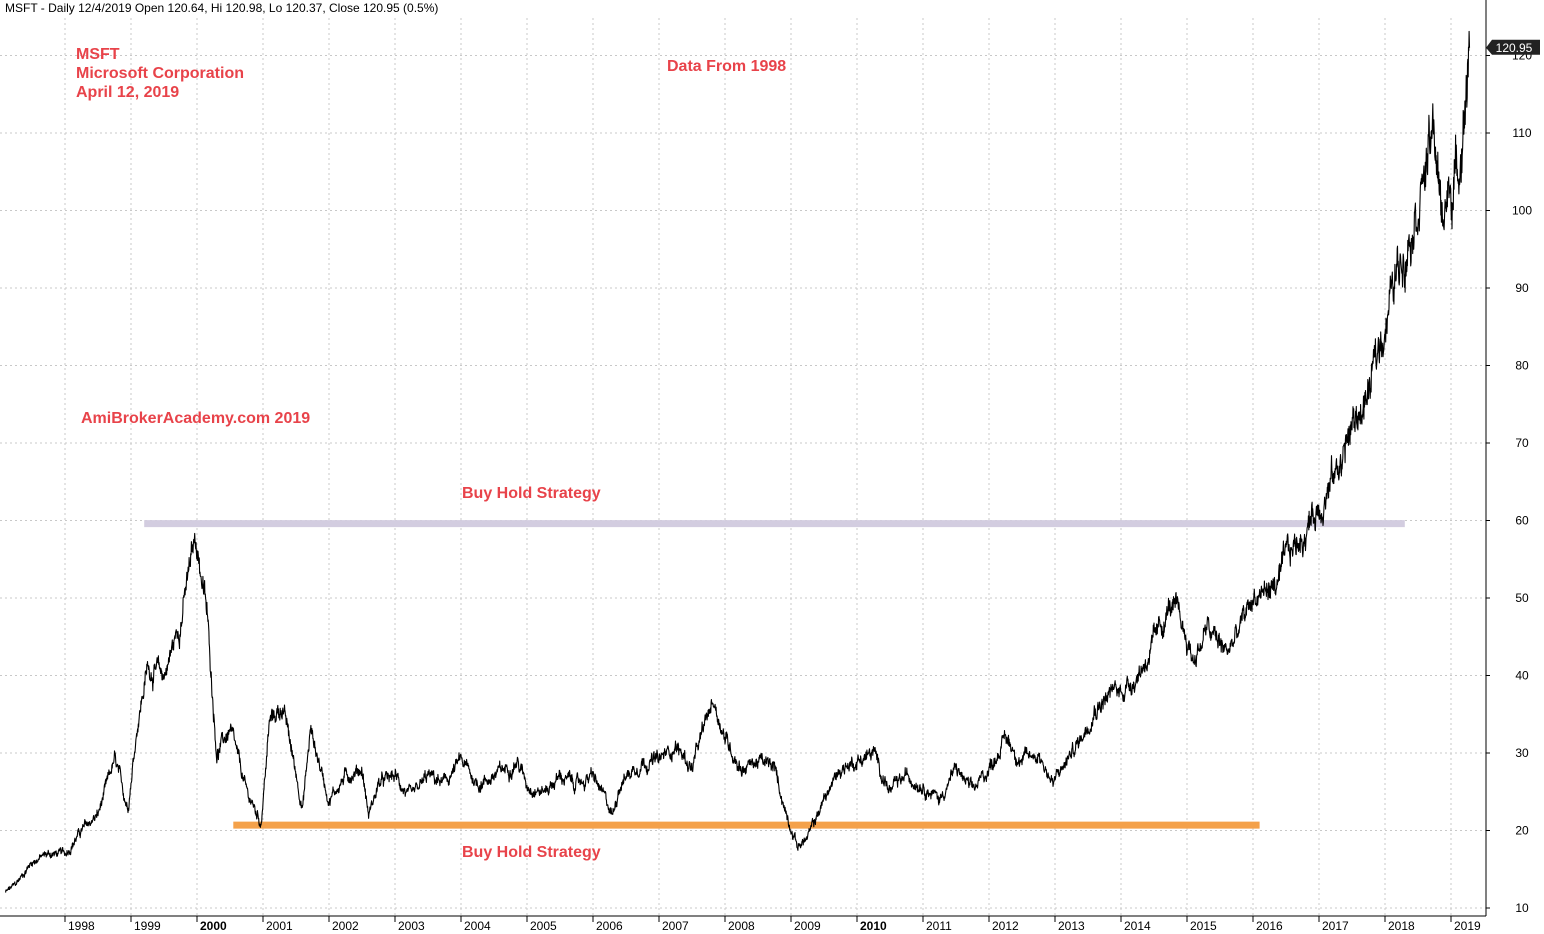 This screenshot has height=934, width=1544. I want to click on x-tick-label: 2000, so click(213, 926).